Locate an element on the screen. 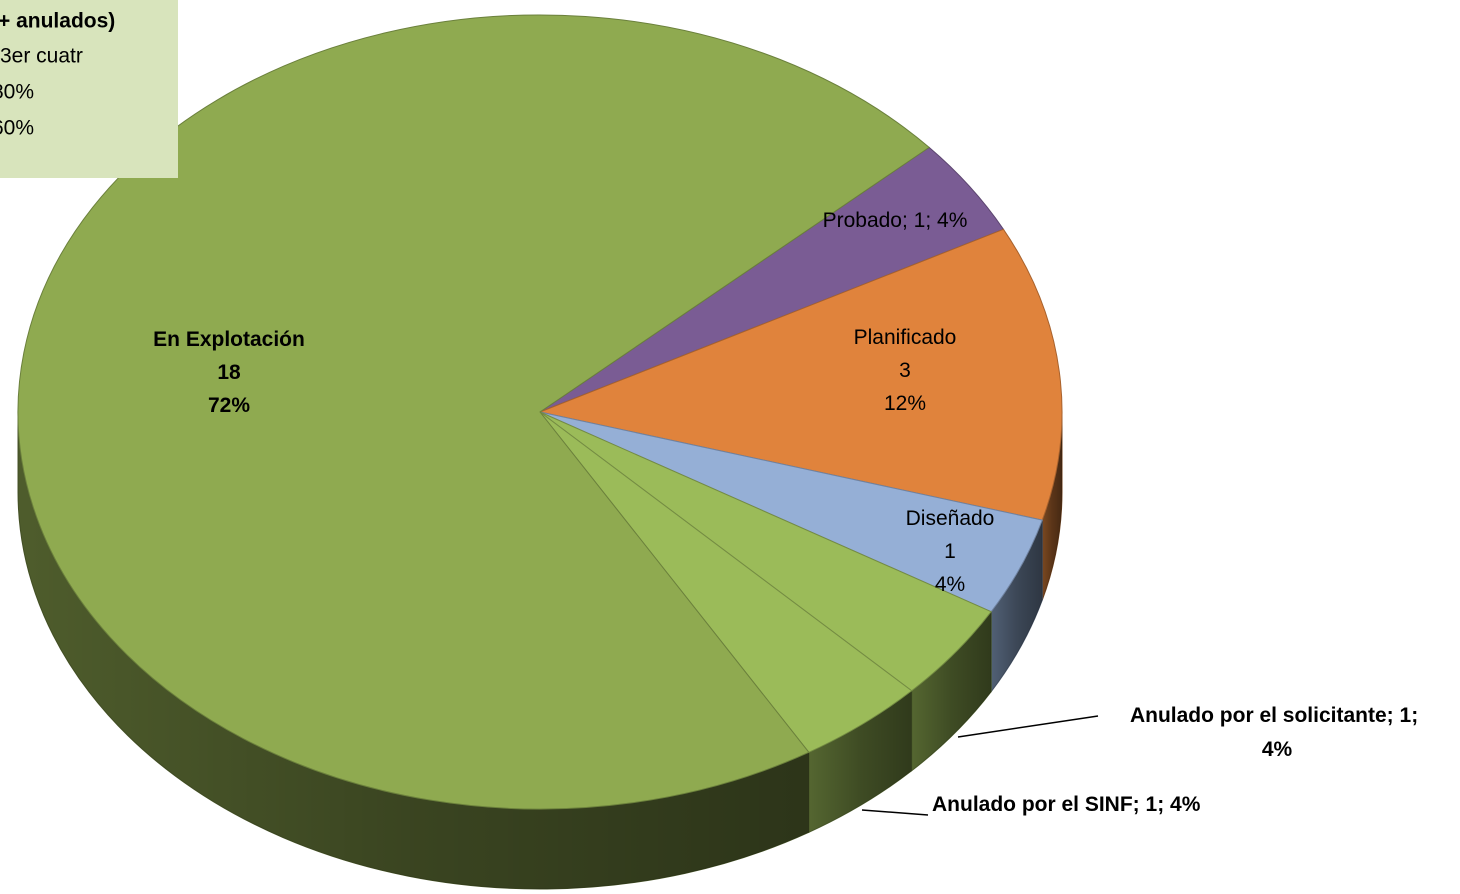 The height and width of the screenshot is (894, 1460). label-part: 12% is located at coordinates (905, 403).